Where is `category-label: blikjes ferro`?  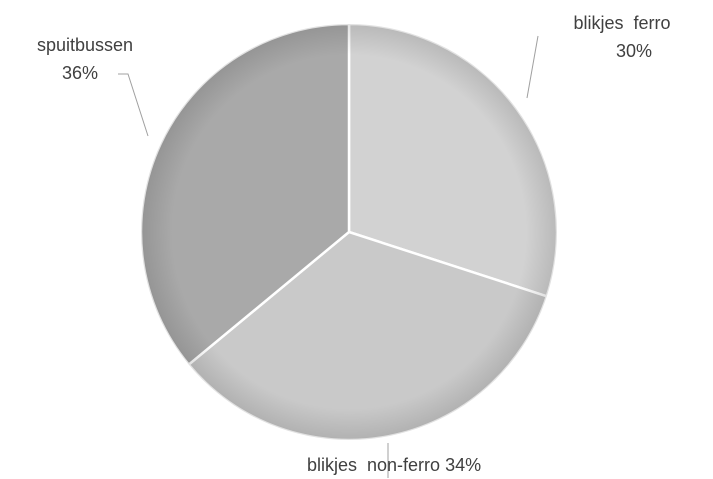
category-label: blikjes ferro is located at coordinates (621, 23).